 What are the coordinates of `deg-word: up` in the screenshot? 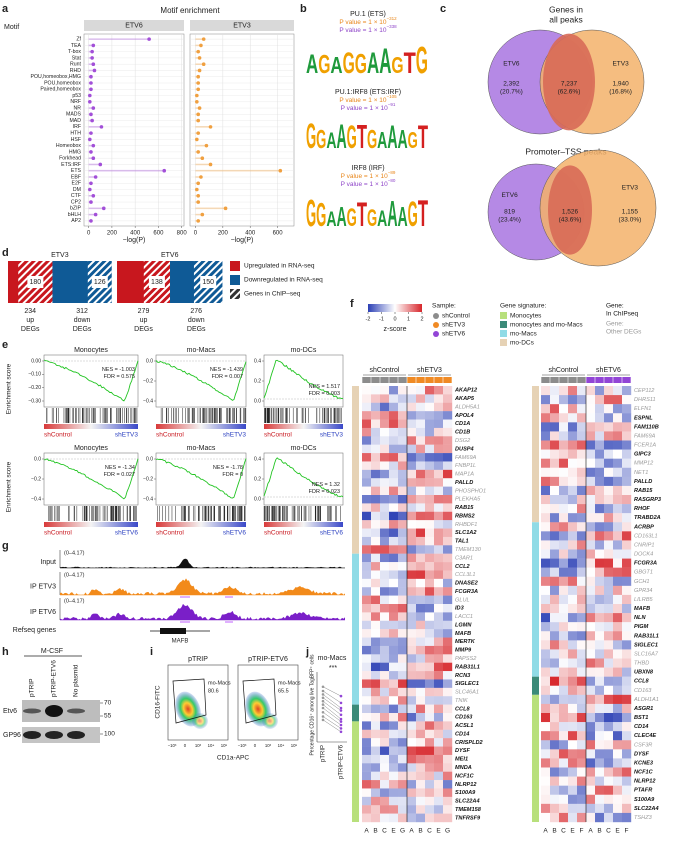 It's located at (144, 320).